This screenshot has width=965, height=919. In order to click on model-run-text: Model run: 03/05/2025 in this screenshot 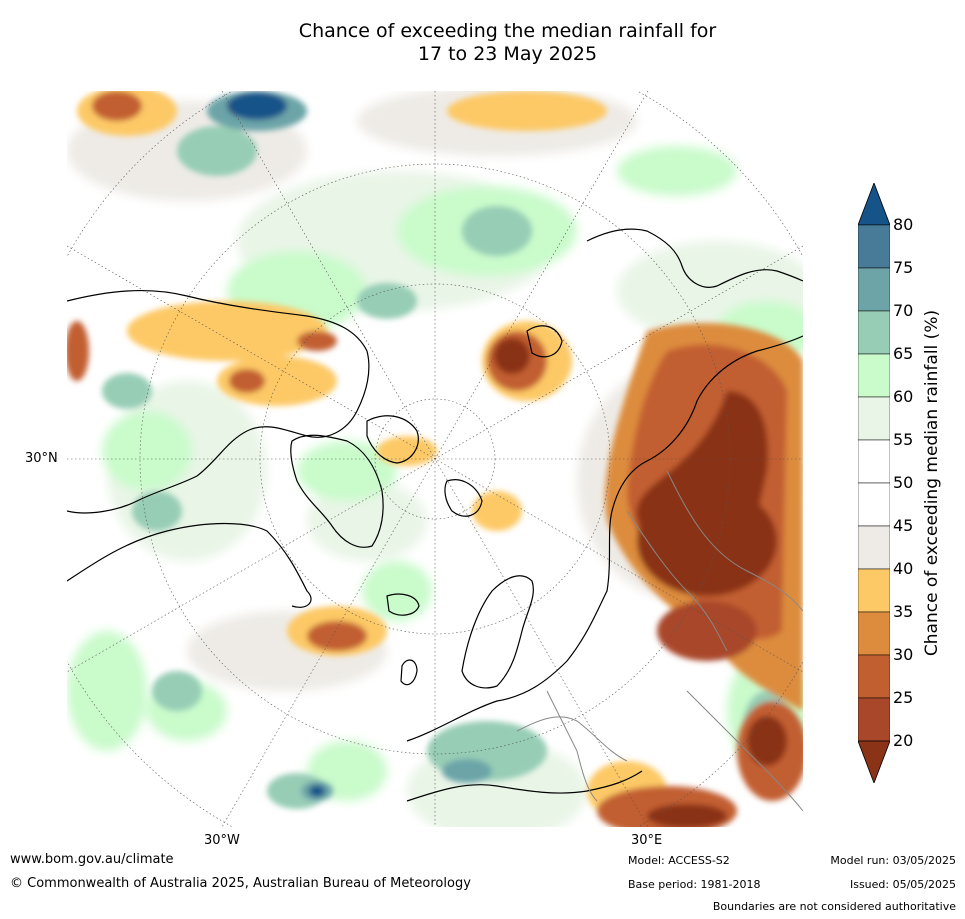, I will do `click(893, 860)`.